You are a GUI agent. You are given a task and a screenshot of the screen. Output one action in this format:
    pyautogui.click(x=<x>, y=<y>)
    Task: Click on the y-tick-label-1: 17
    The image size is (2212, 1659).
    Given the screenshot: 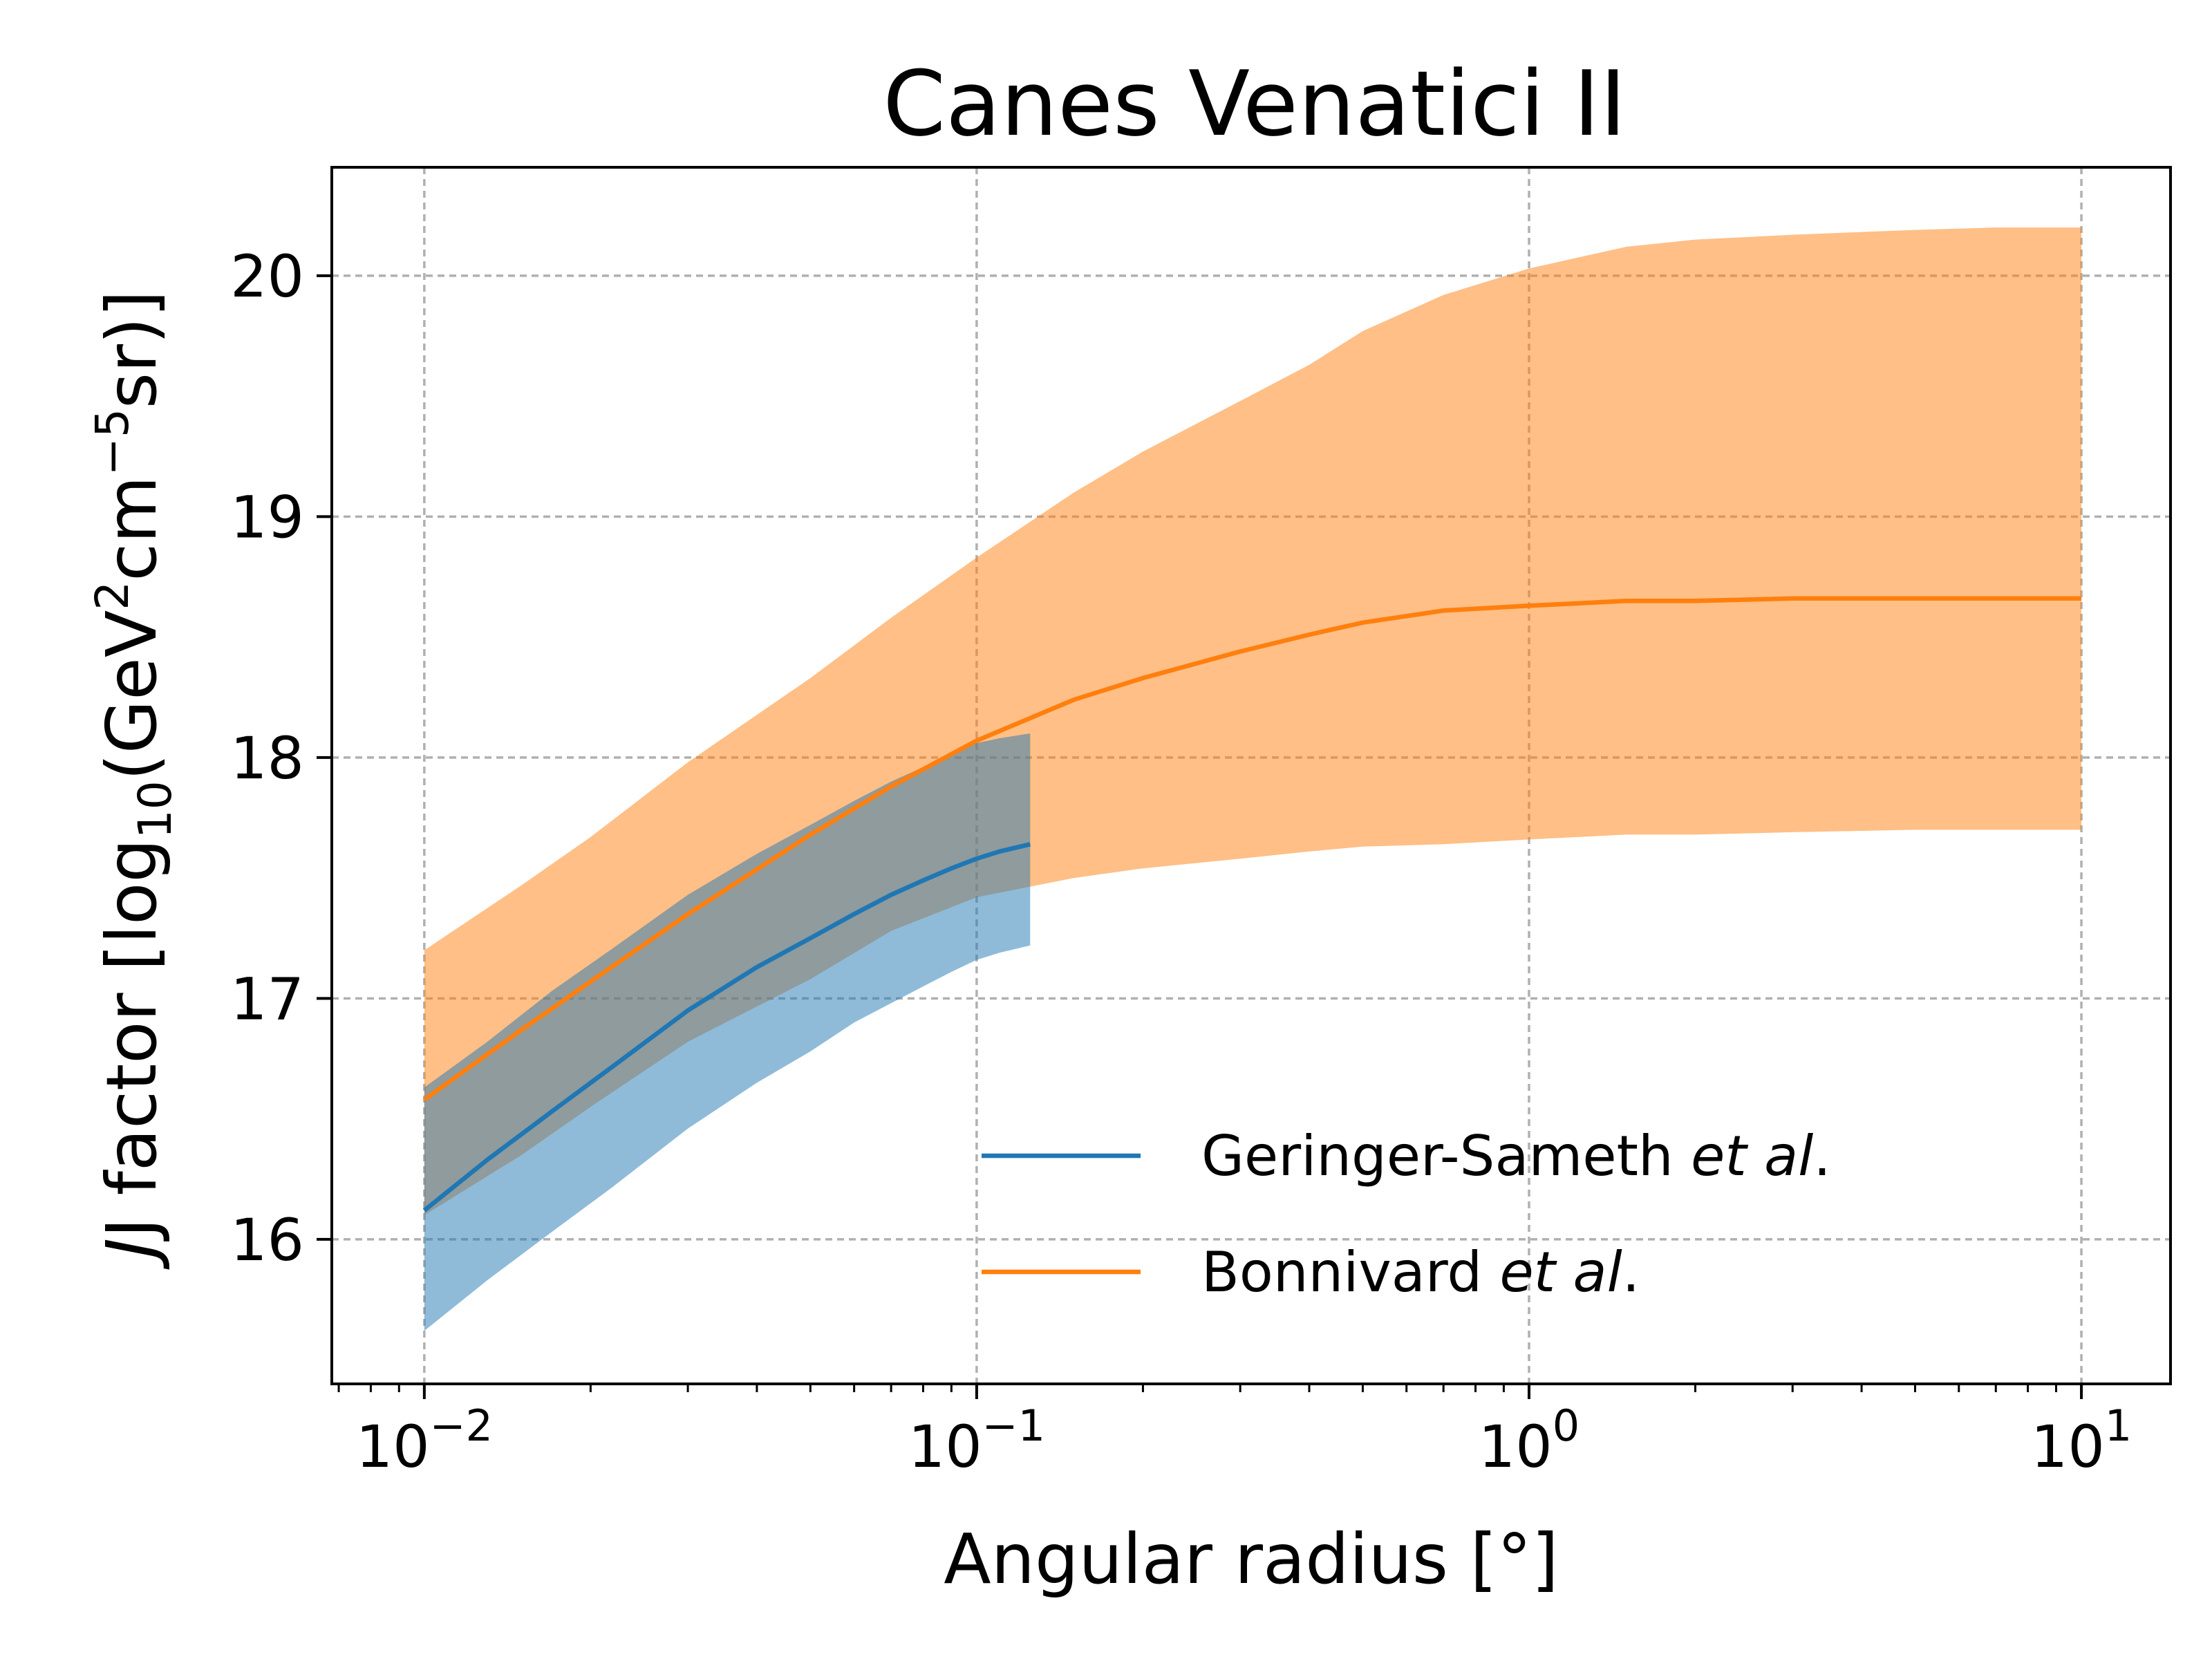 What is the action you would take?
    pyautogui.click(x=267, y=999)
    